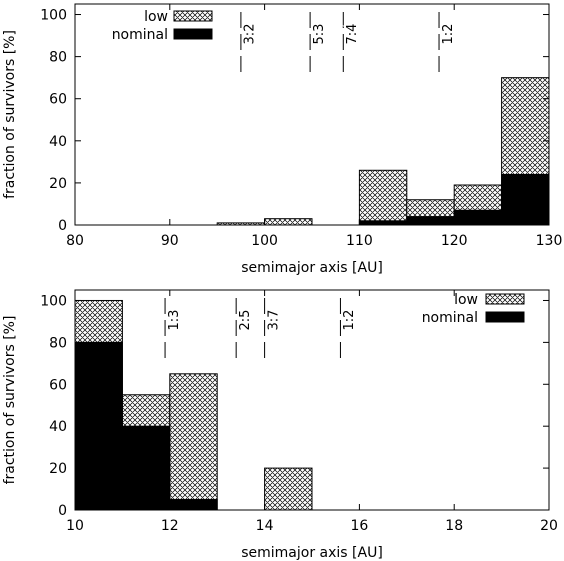 The width and height of the screenshot is (564, 561). What do you see at coordinates (359, 241) in the screenshot?
I see `x-tick-label: 110` at bounding box center [359, 241].